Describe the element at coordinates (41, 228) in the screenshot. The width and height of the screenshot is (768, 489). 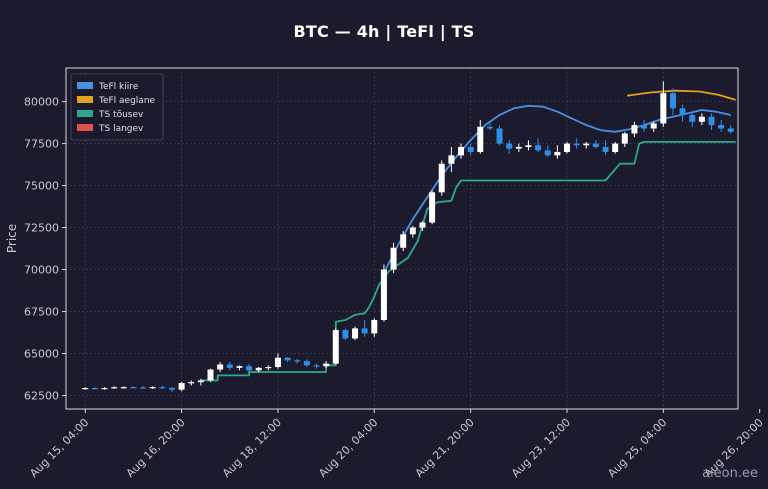
I see `y-tick-label: 72500` at that location.